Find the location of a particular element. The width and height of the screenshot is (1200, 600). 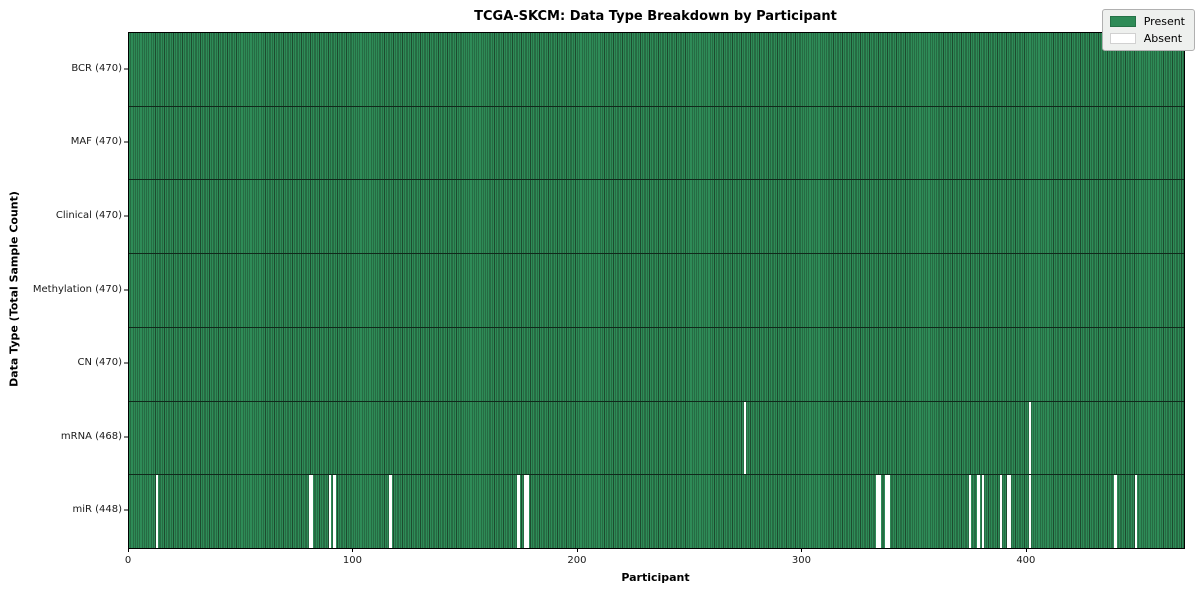

x-tick-label: 100 is located at coordinates (352, 560).